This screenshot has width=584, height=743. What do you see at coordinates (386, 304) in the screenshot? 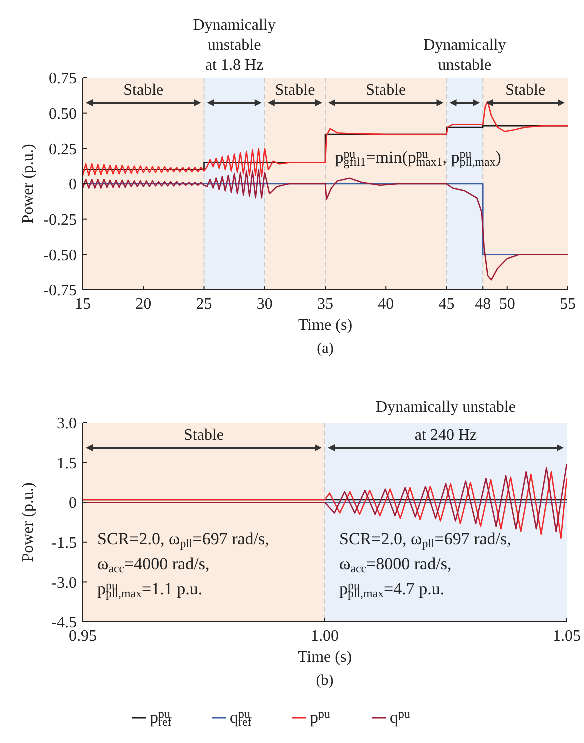
I see `x-tick-label: 40` at bounding box center [386, 304].